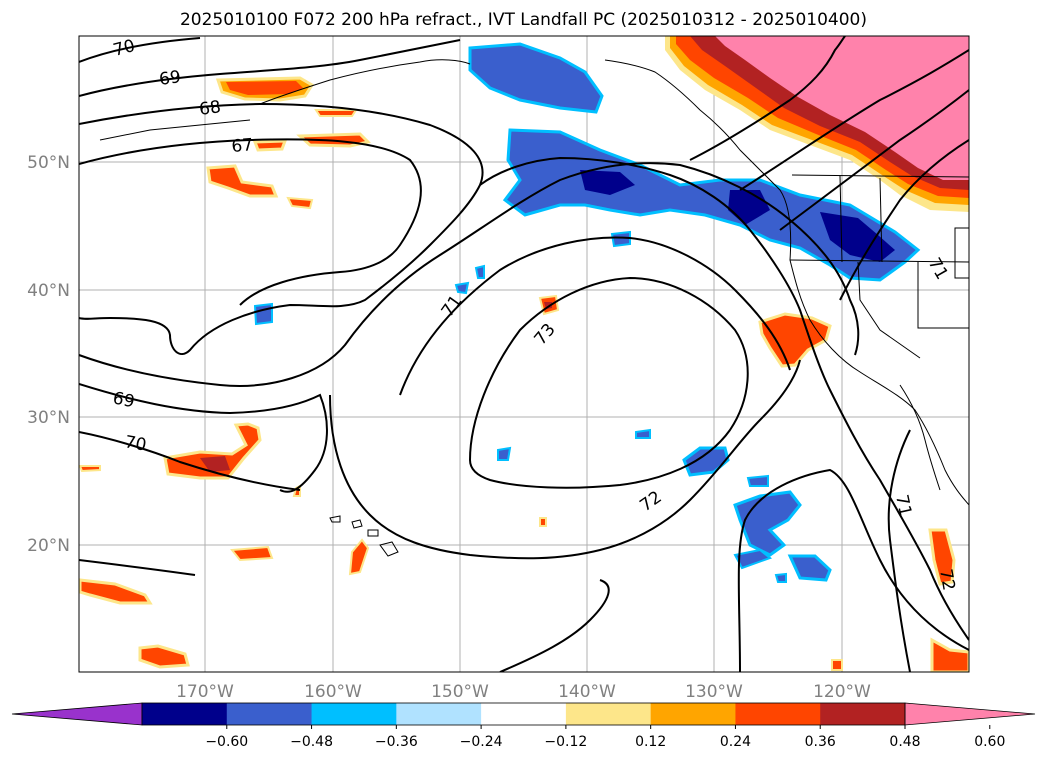 The image size is (1047, 765). Describe the element at coordinates (48, 291) in the screenshot. I see `lat-label: 40°N` at that location.